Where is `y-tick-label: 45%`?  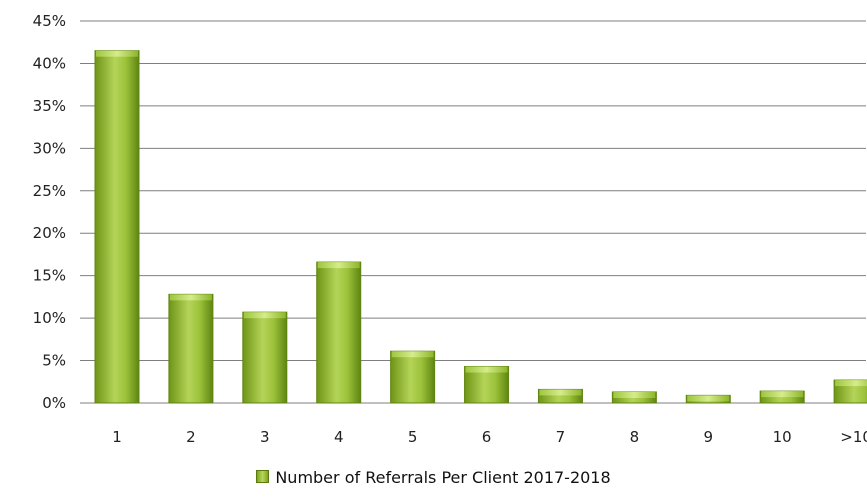 y-tick-label: 45% is located at coordinates (49, 21).